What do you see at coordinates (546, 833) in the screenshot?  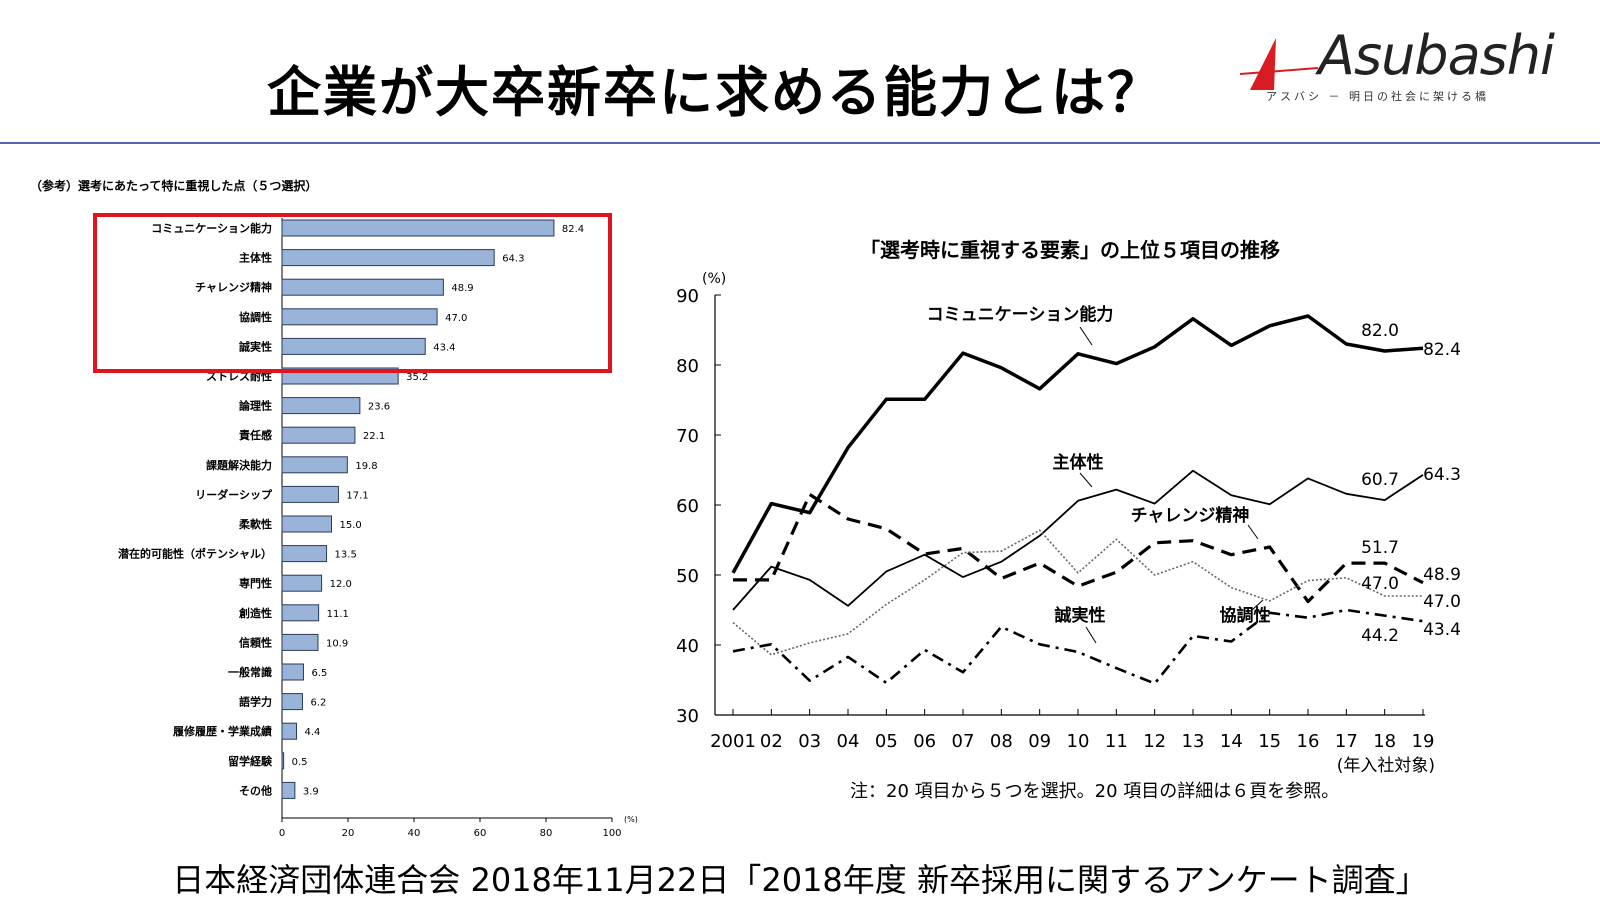 I see `bar-chart-x-tick-label: 80` at bounding box center [546, 833].